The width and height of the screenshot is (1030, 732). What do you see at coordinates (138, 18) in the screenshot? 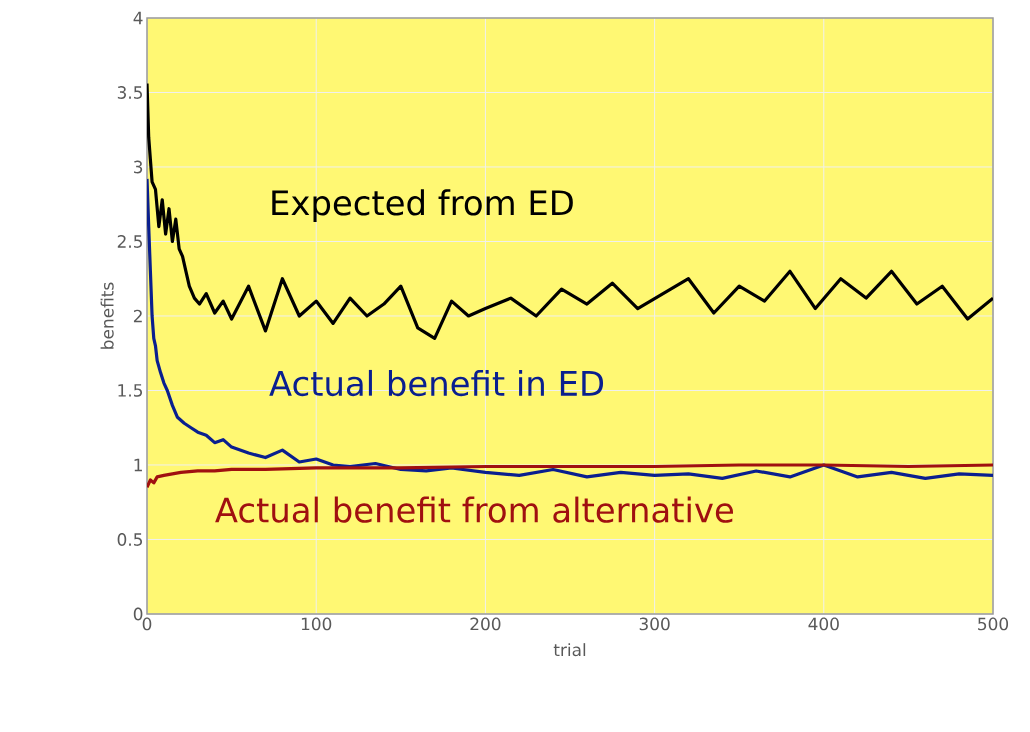
I see `y-tick-label: 4` at bounding box center [138, 18].